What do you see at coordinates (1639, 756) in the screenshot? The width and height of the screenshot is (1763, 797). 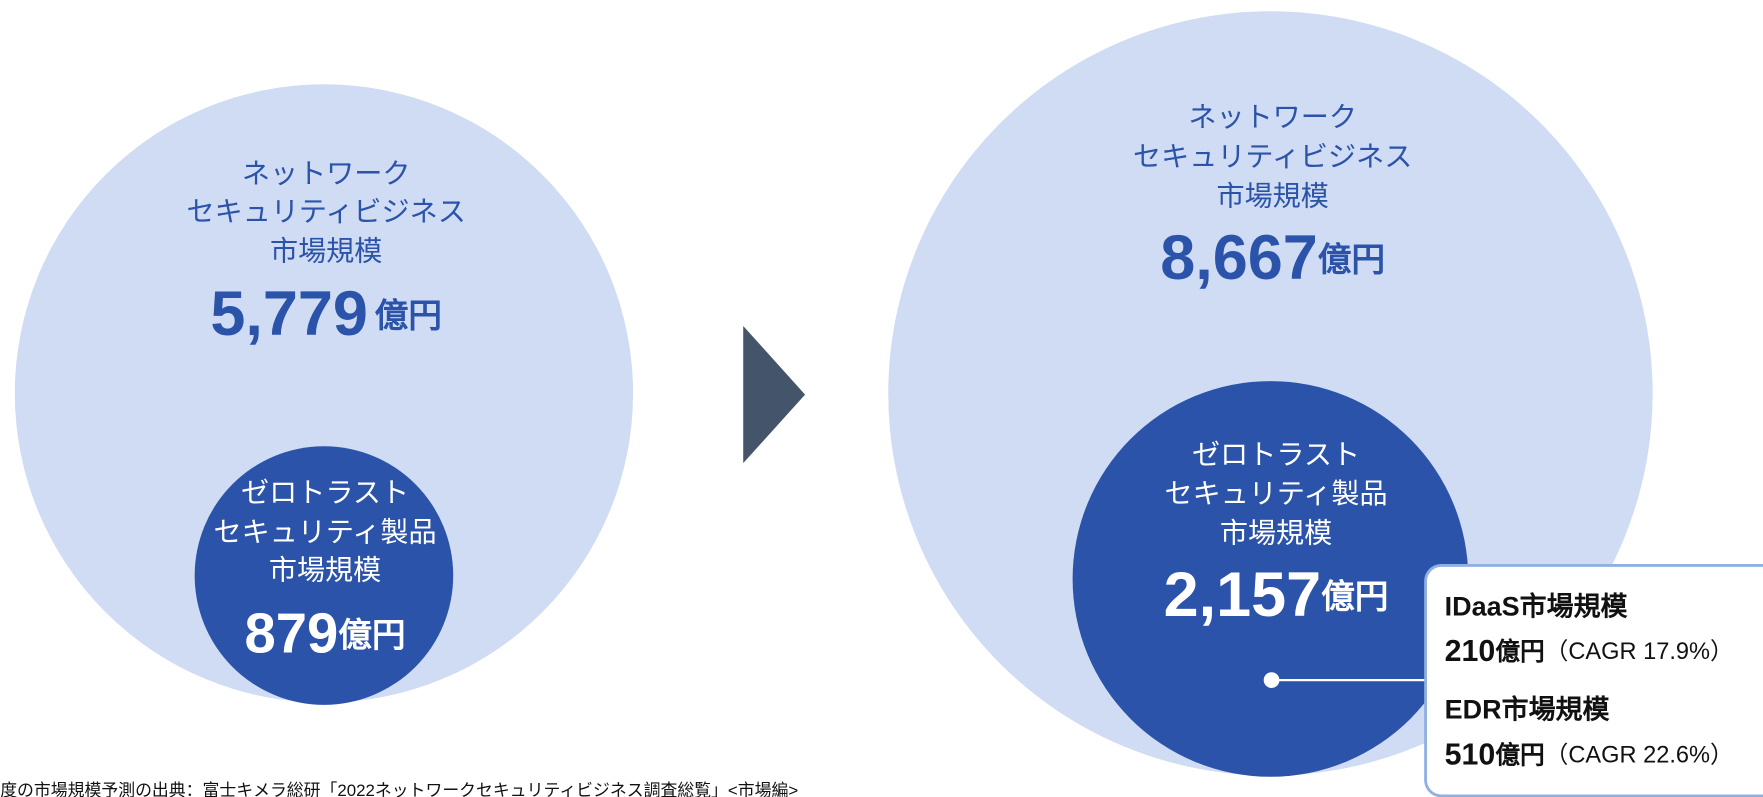 I see `note: （CAGR 22.6%）` at bounding box center [1639, 756].